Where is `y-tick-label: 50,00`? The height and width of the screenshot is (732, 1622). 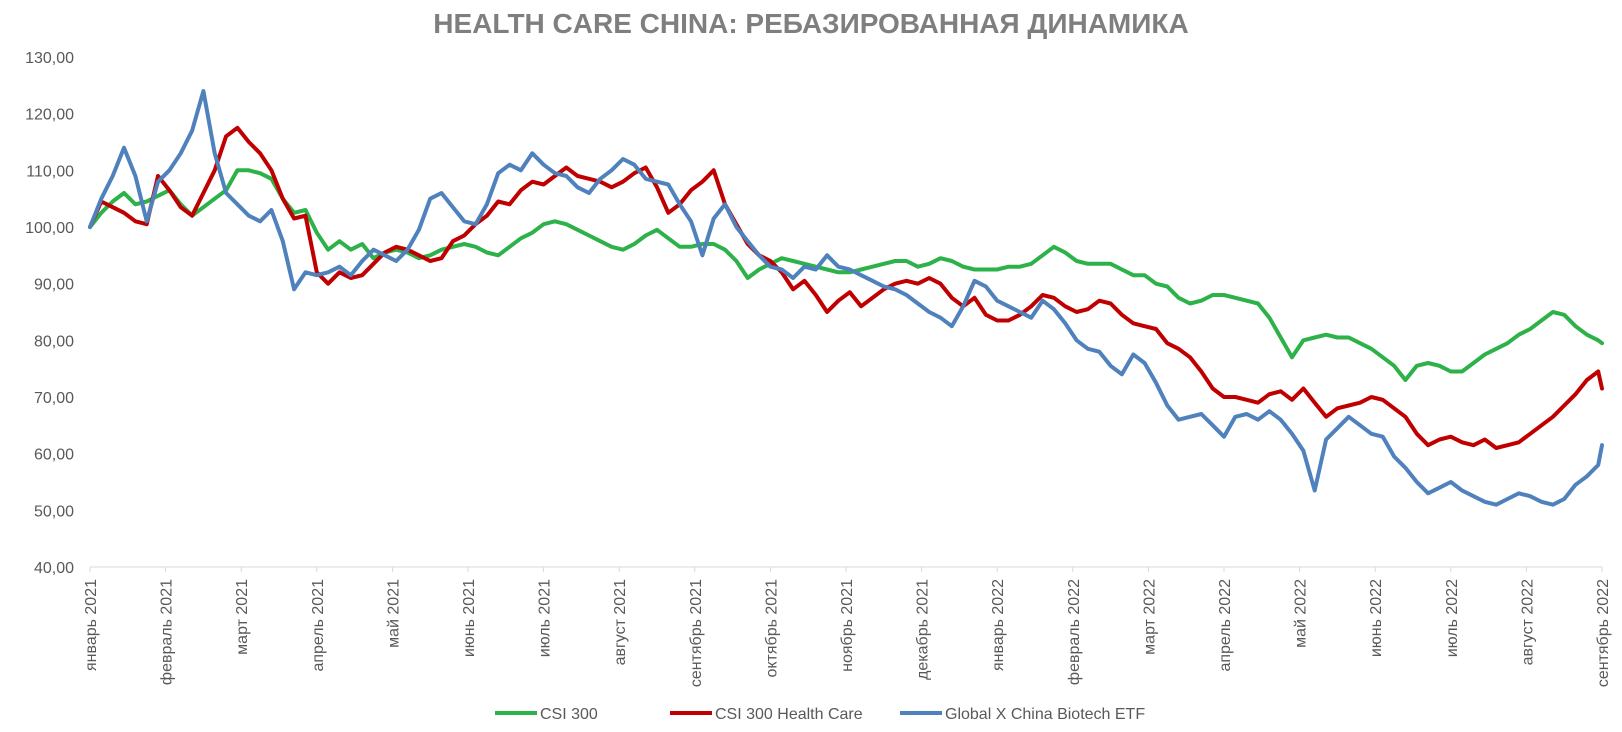
y-tick-label: 50,00 is located at coordinates (54, 511).